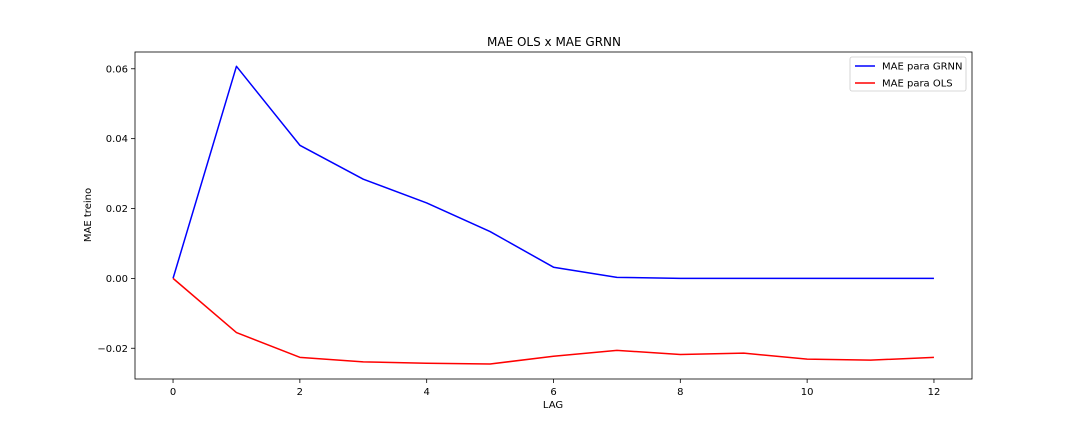 The height and width of the screenshot is (432, 1080). Describe the element at coordinates (112, 349) in the screenshot. I see `y-tick-label: −0.02` at that location.